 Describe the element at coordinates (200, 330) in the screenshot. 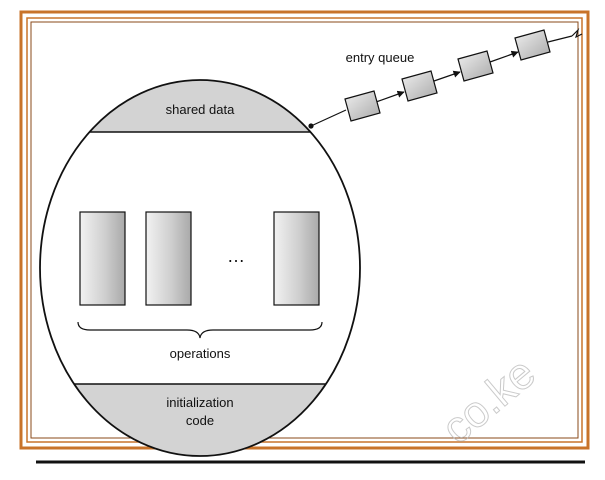

I see `operations-brace` at that location.